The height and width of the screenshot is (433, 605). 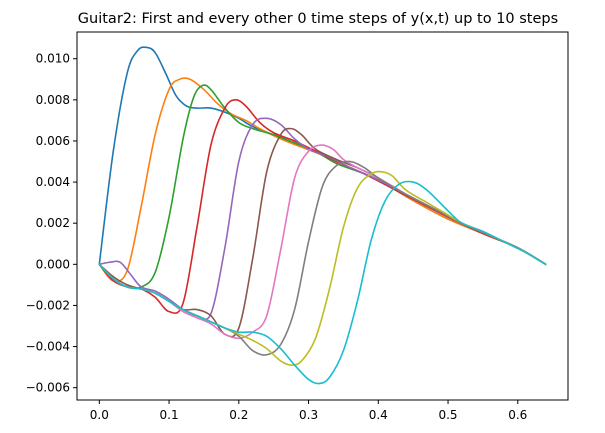 I want to click on x-tick-label: 0.1, so click(x=169, y=415).